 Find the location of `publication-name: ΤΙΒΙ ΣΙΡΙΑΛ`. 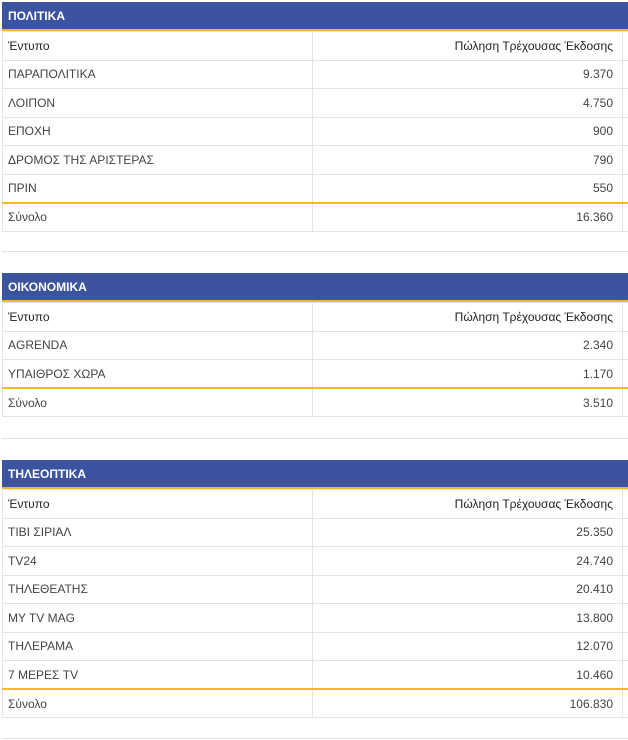

publication-name: ΤΙΒΙ ΣΙΡΙΑΛ is located at coordinates (157, 532).